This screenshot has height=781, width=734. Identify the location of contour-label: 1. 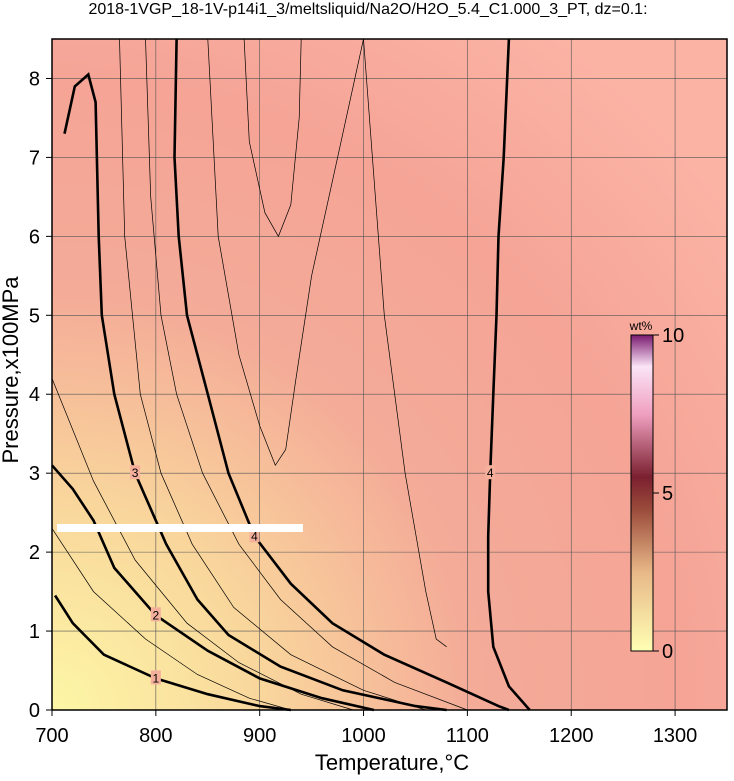
(156, 678).